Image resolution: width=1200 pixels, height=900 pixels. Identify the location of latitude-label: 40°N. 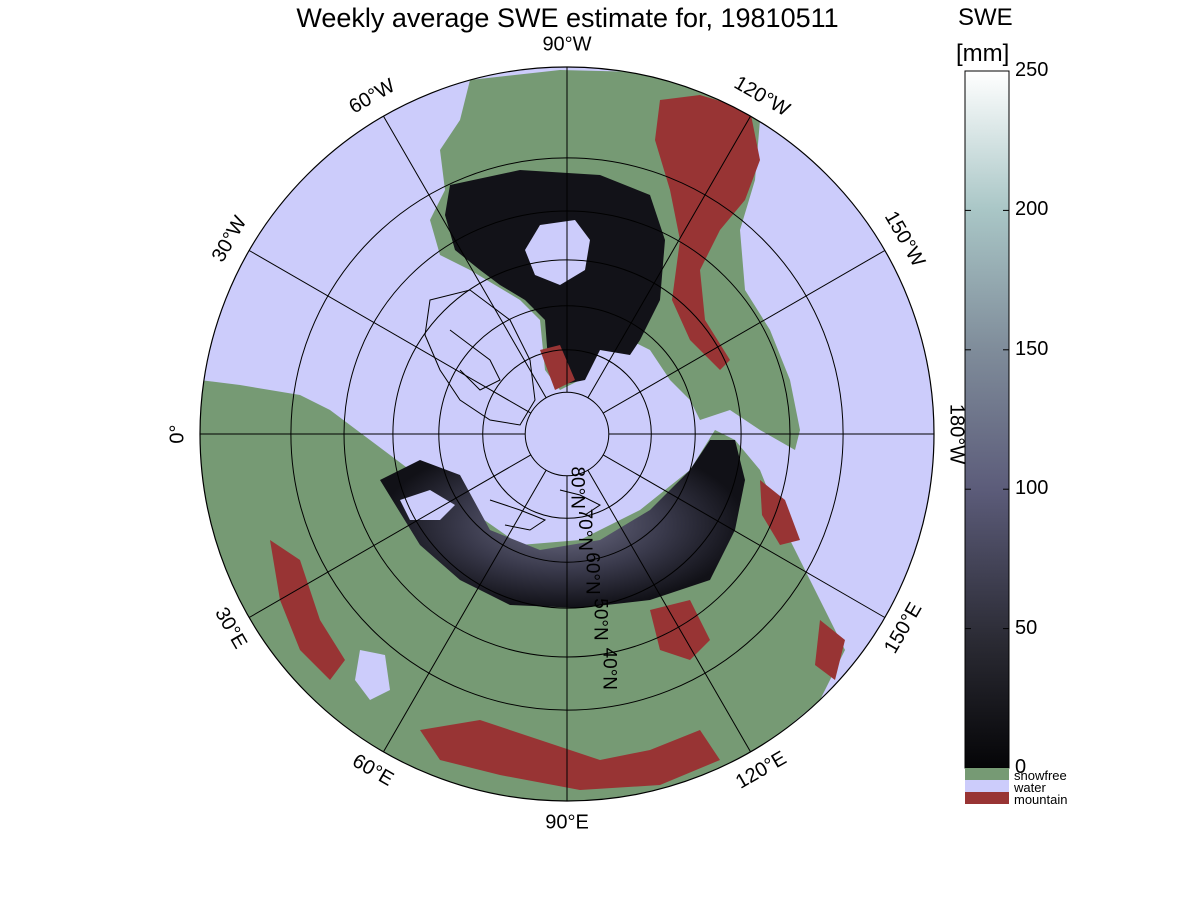
(608, 669).